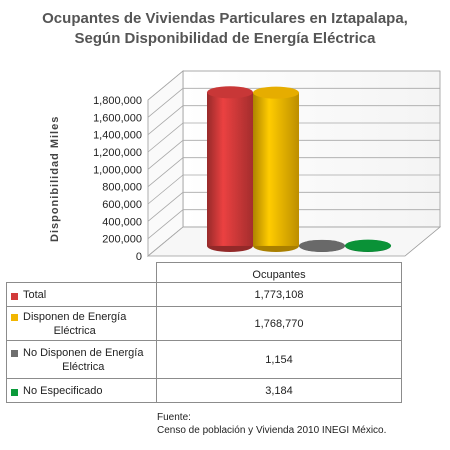  I want to click on source-line-1: Fuente:, so click(174, 417).